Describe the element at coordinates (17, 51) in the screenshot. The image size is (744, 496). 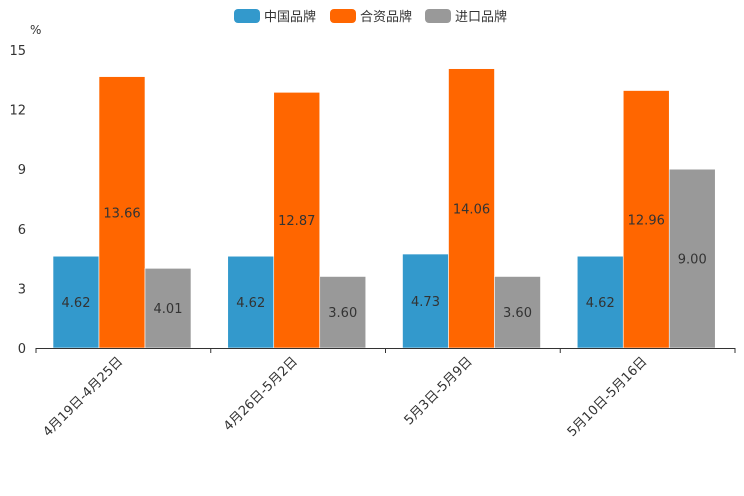
I see `y-tick-label-5: 15` at that location.